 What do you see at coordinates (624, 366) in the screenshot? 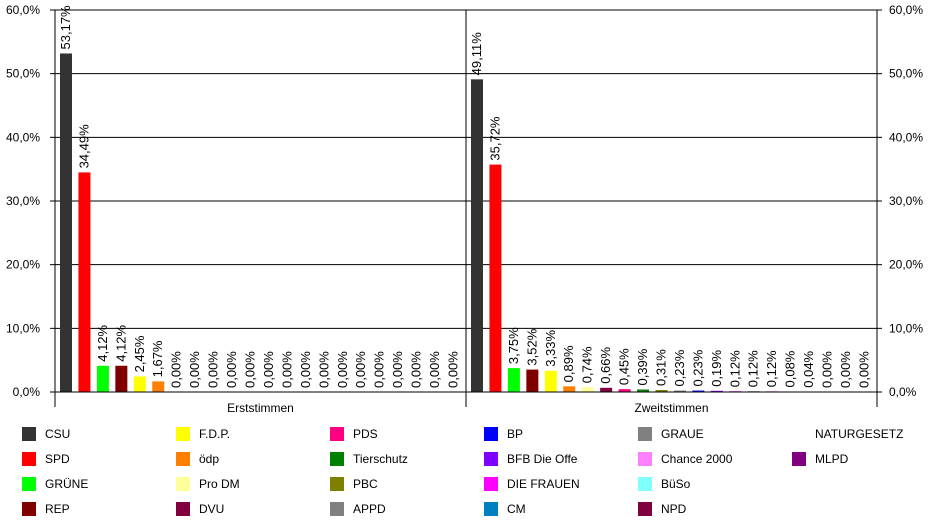
I see `data-label: 0,45%` at bounding box center [624, 366].